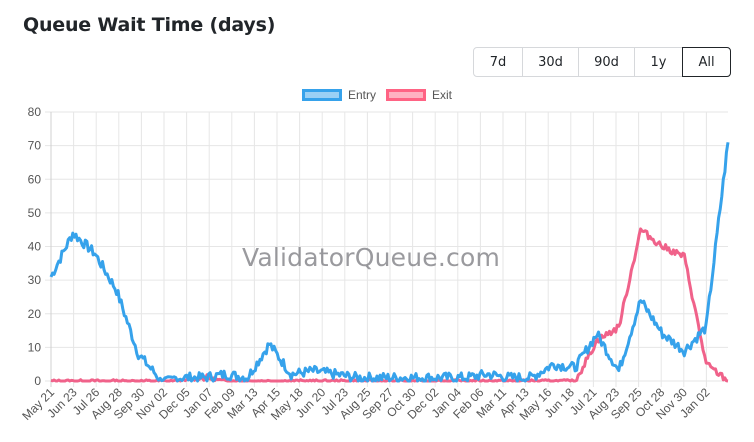  I want to click on range-button-30d: 30d, so click(550, 62).